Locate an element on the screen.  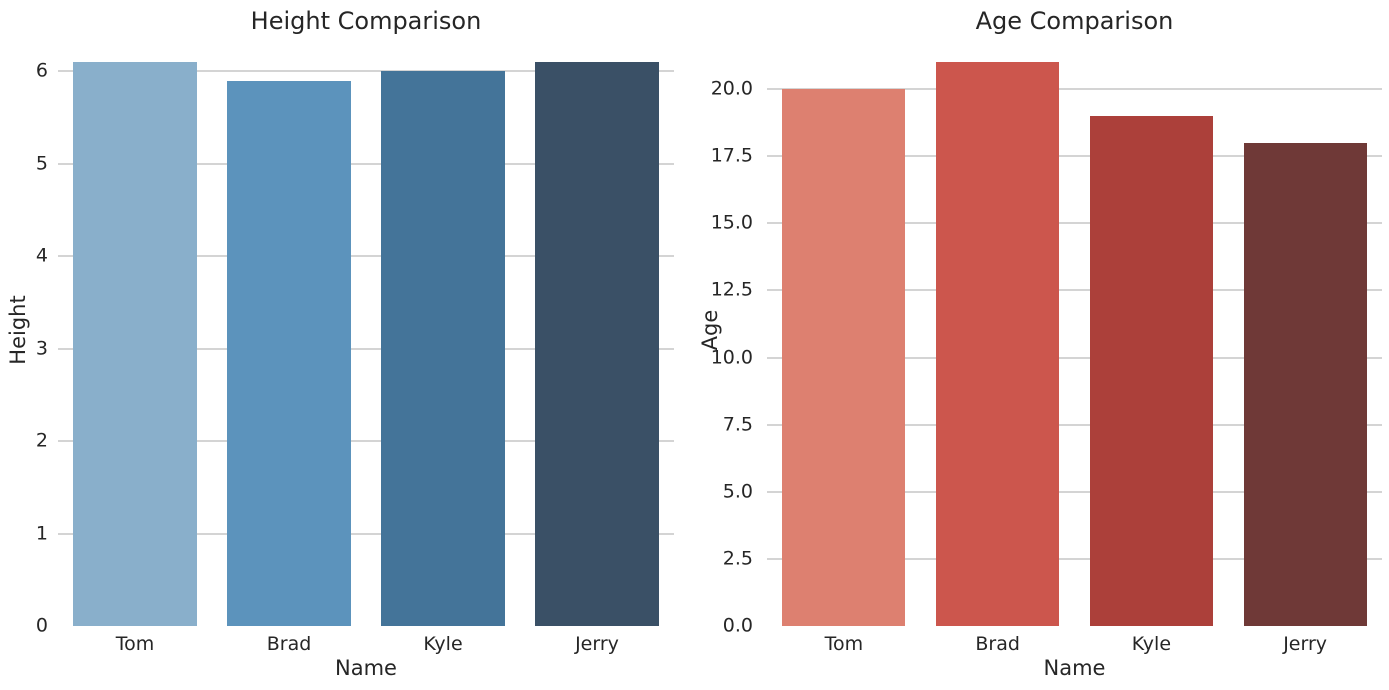
y-tick-label: 1 is located at coordinates (41, 533).